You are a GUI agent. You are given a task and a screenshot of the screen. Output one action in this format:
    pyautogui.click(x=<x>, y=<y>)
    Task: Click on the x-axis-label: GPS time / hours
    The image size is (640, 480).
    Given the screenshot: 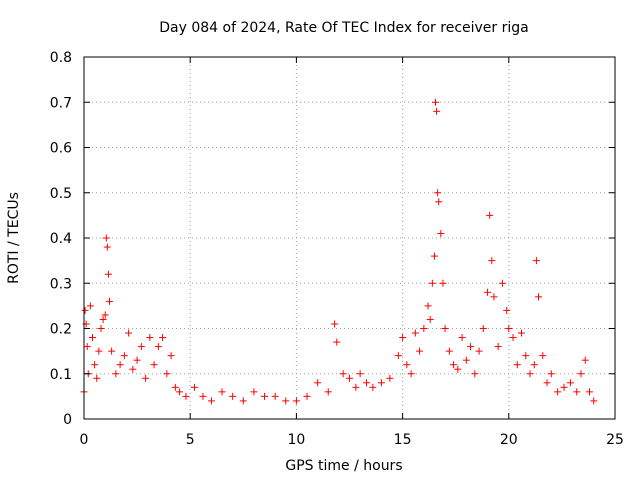 What is the action you would take?
    pyautogui.click(x=343, y=466)
    